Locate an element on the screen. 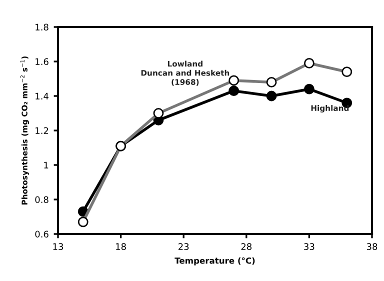  y-tick-label: 1 is located at coordinates (46, 165).